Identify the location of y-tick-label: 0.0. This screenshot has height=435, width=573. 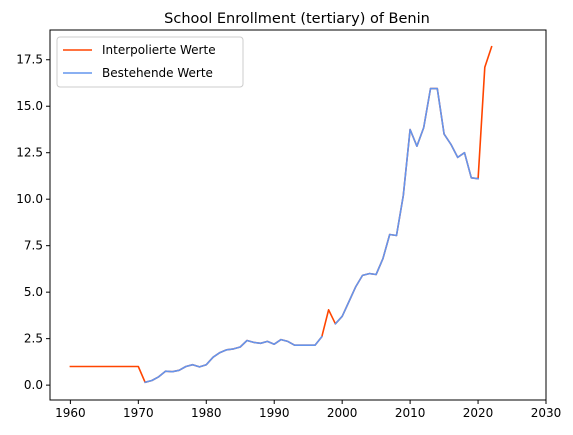
(33, 385).